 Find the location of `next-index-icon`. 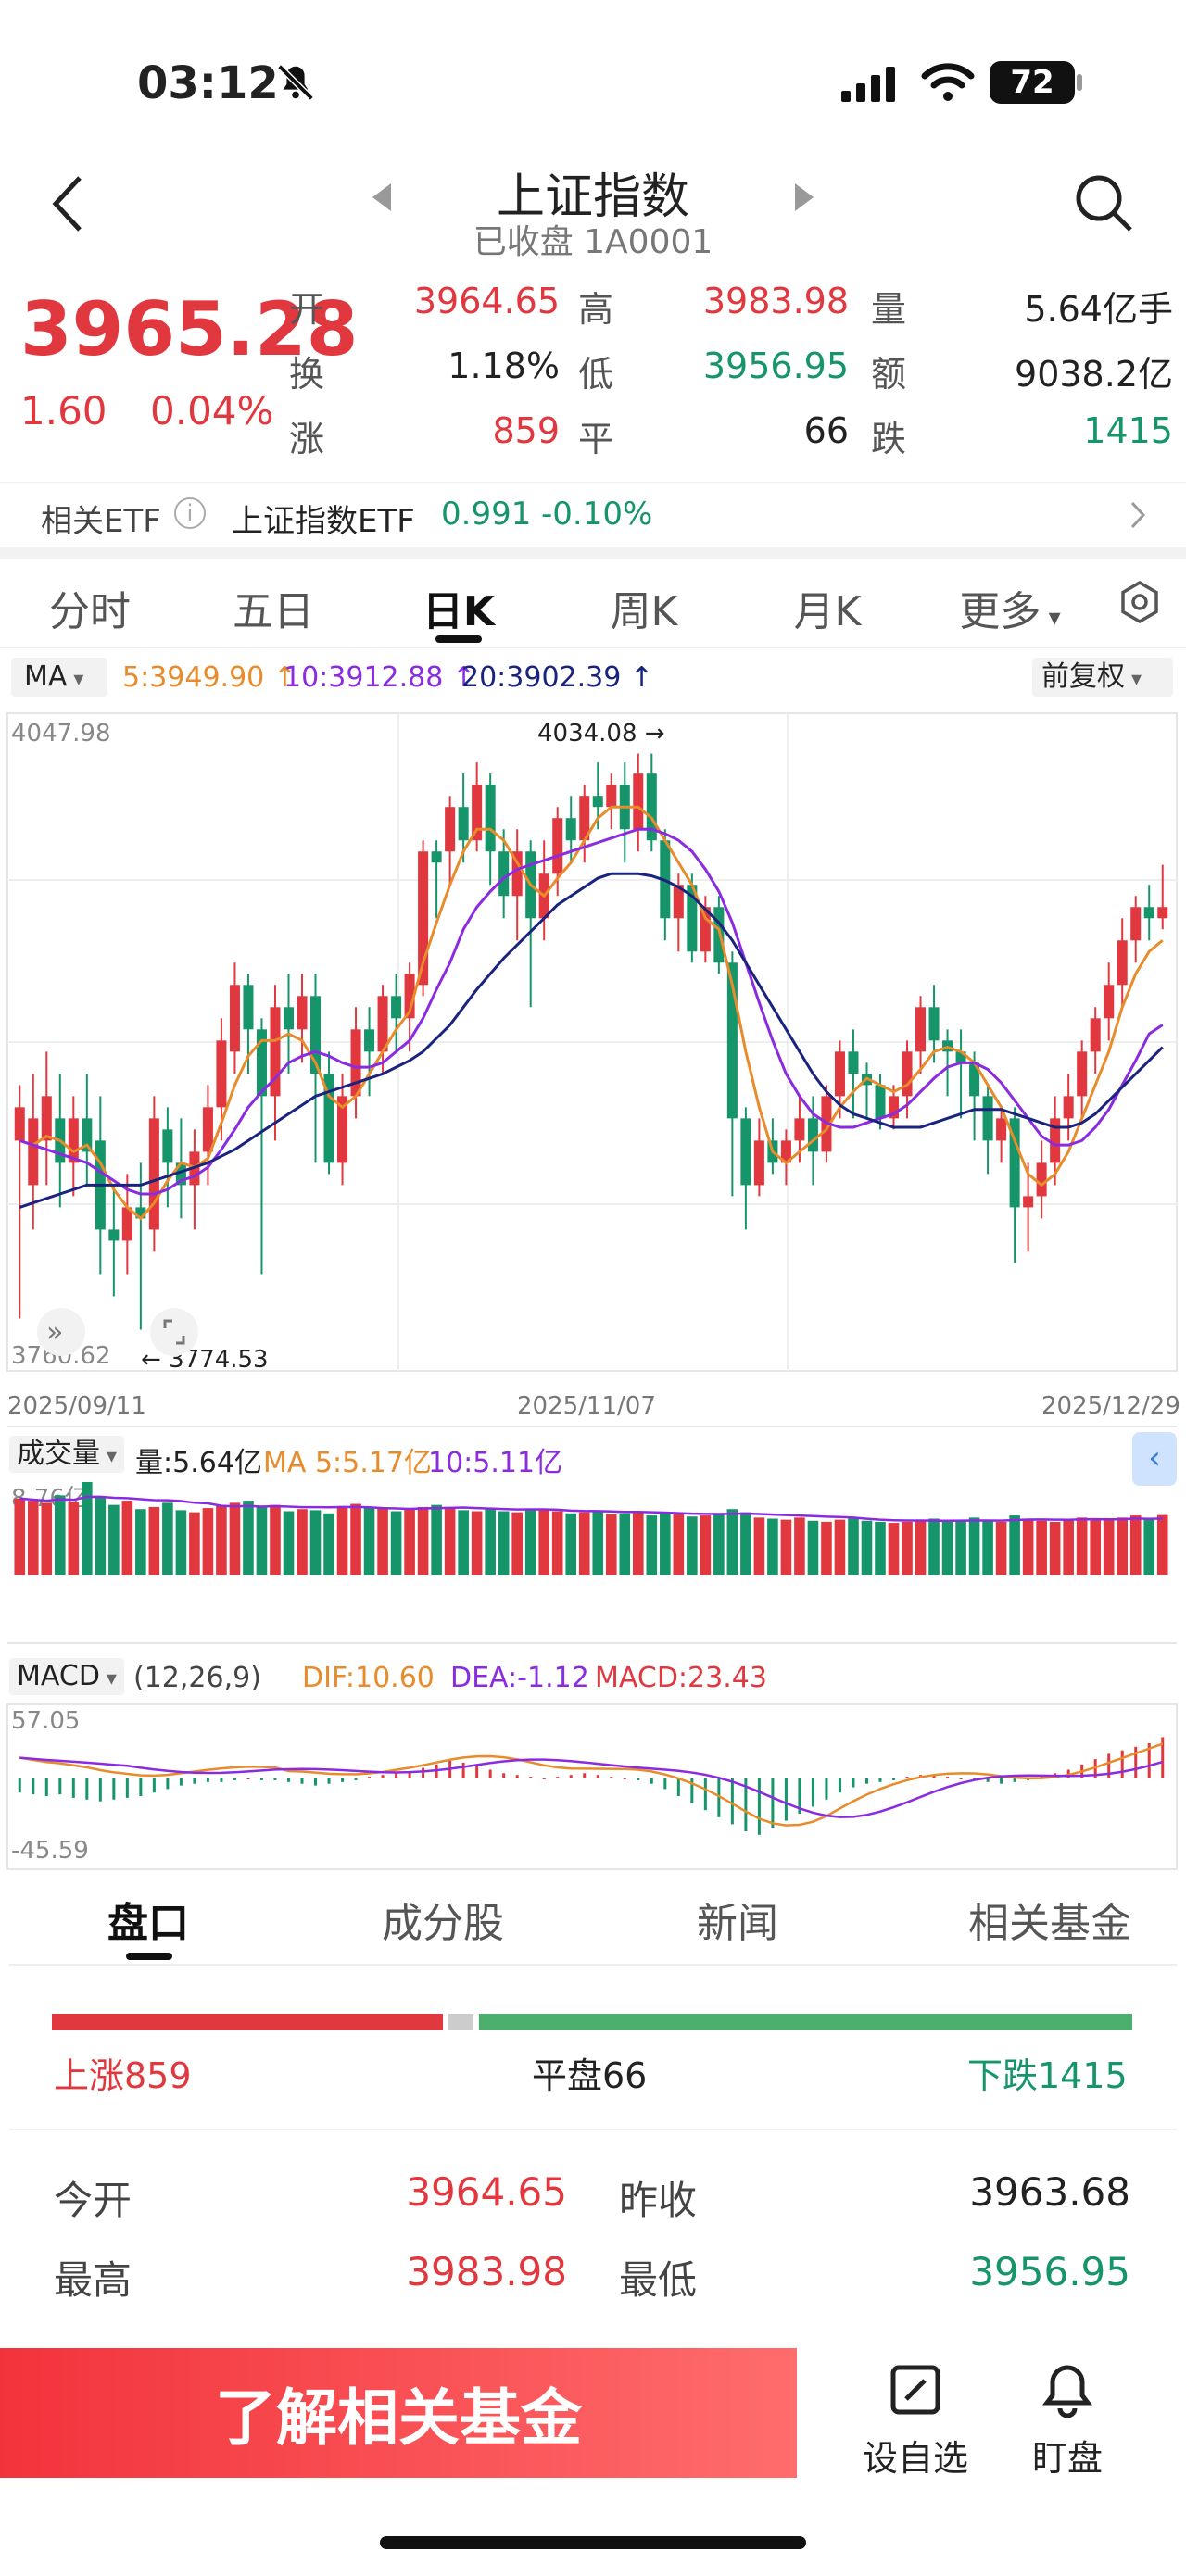

next-index-icon is located at coordinates (804, 199).